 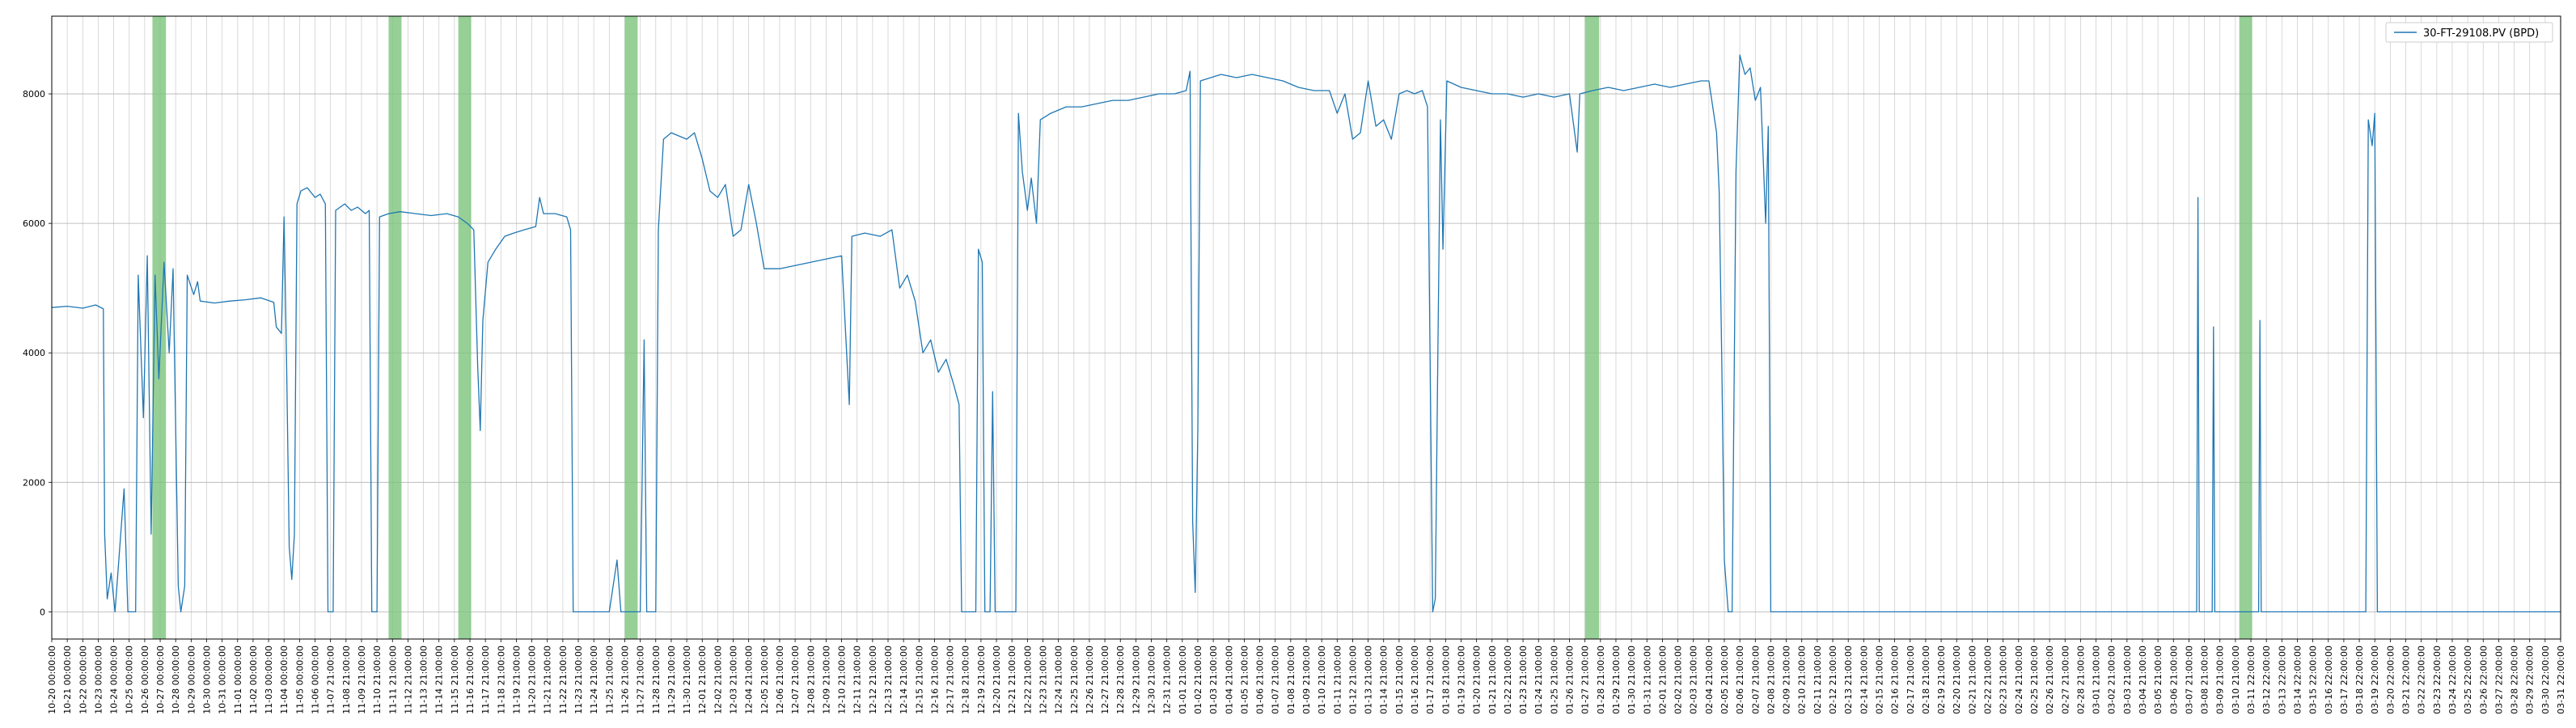 What do you see at coordinates (2019, 680) in the screenshot?
I see `x-tick-label: 02-24 21:00:00` at bounding box center [2019, 680].